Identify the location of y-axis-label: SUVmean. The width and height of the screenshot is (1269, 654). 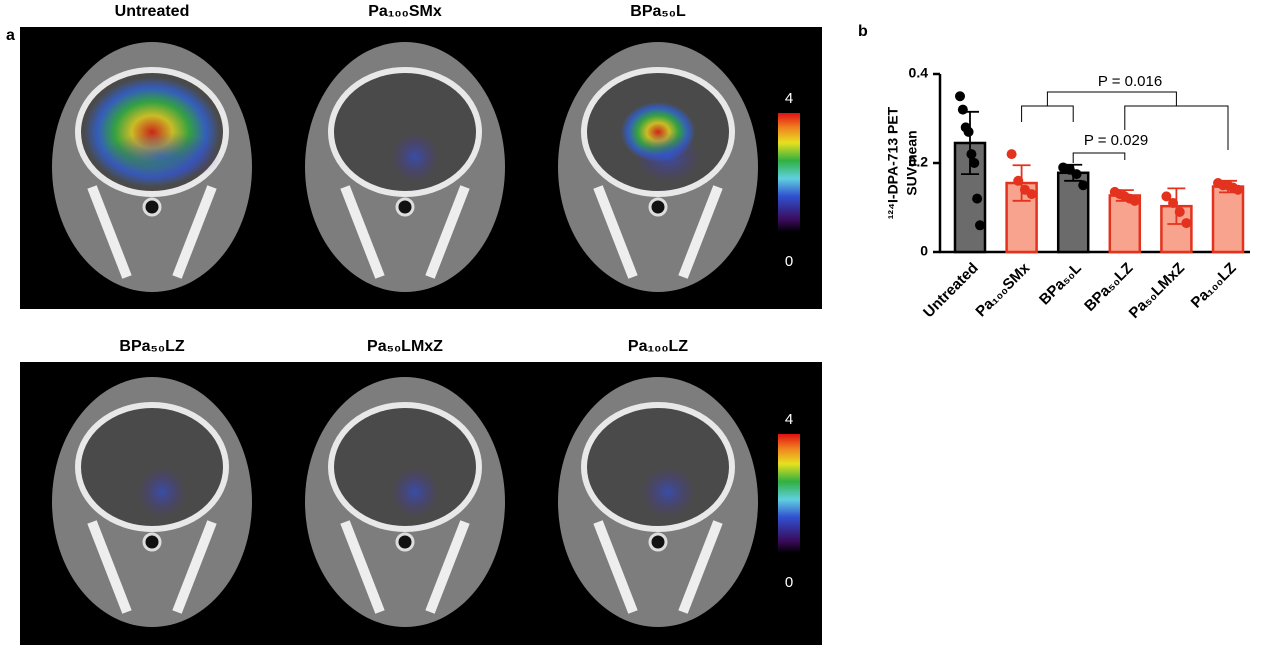
(912, 162).